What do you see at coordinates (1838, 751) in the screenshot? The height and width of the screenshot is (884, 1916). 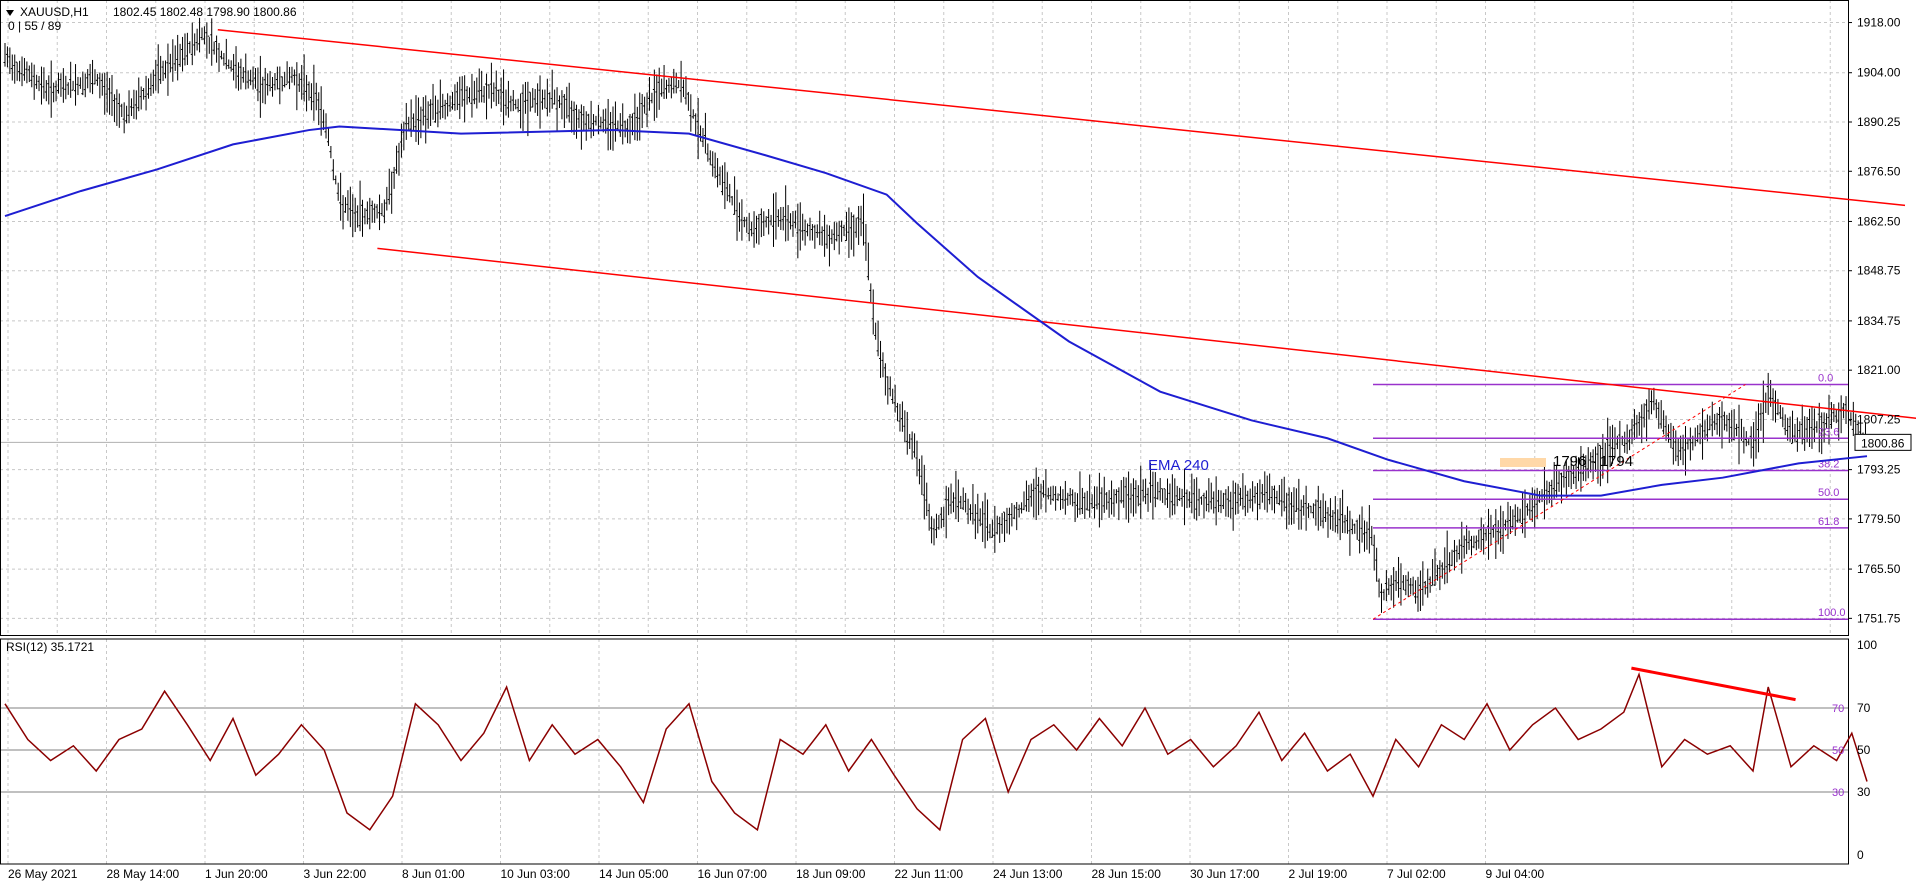 I see `rsi-level-label: 50` at bounding box center [1838, 751].